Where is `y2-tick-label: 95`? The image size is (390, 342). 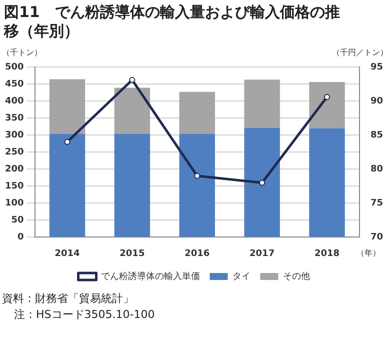 y2-tick-label: 95 is located at coordinates (377, 67).